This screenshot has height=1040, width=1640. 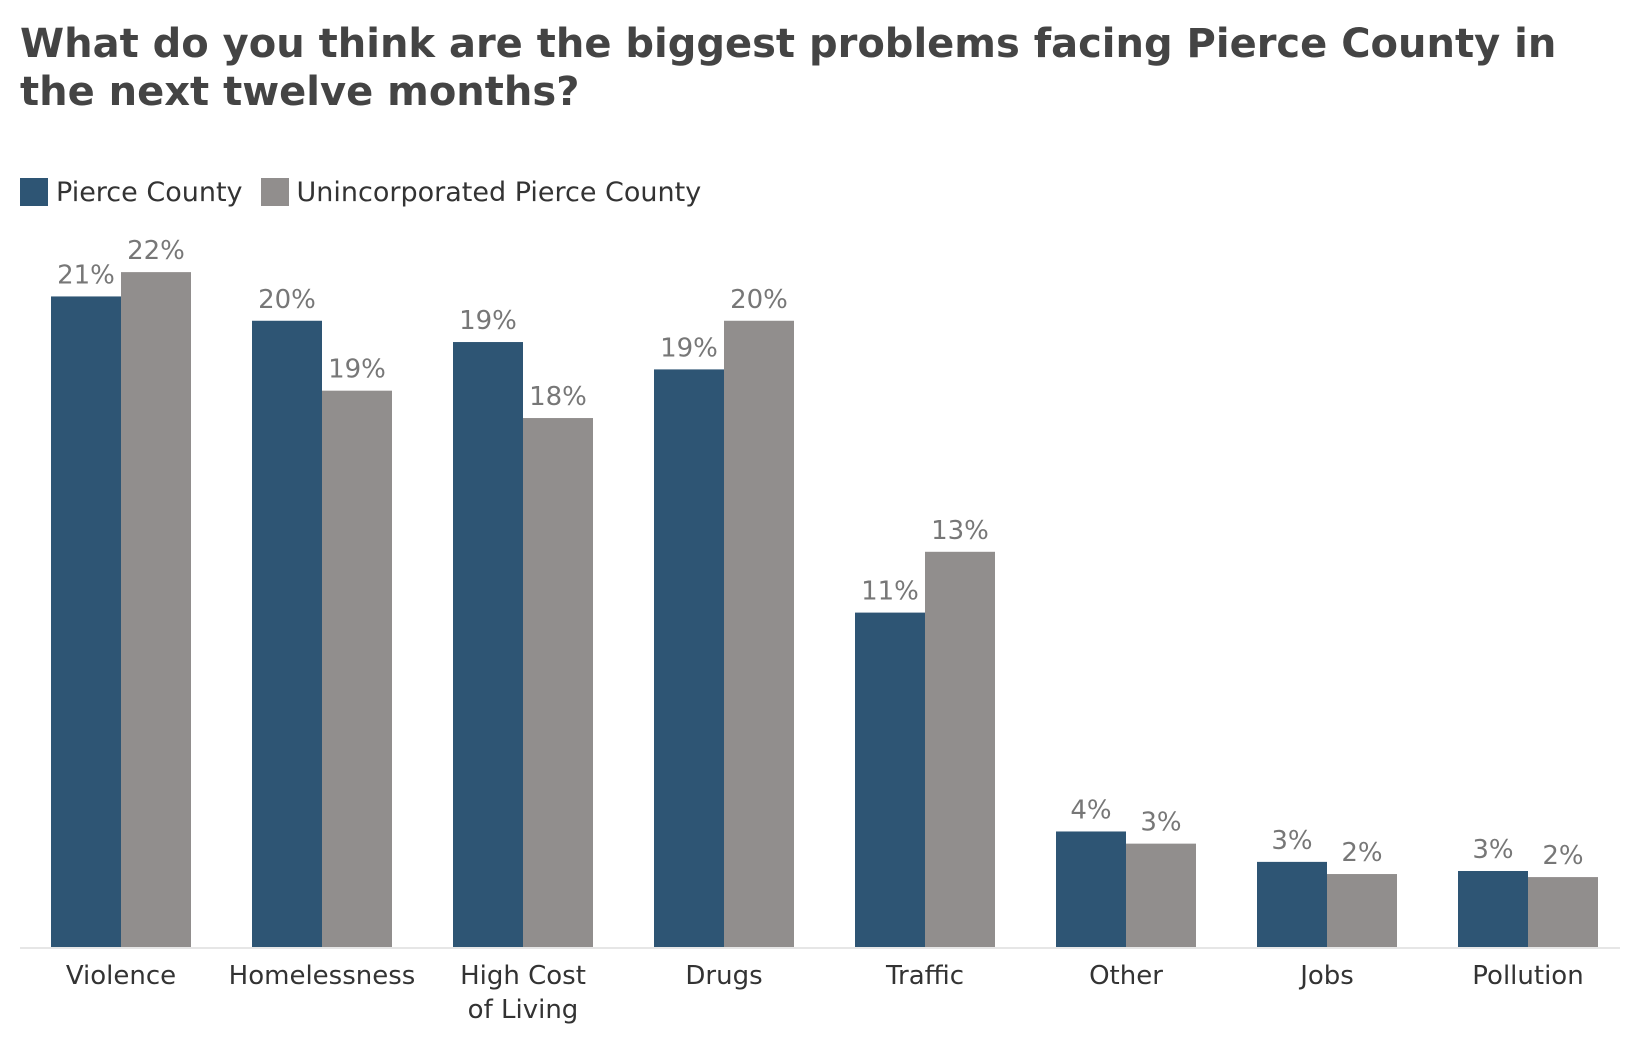 I want to click on bar-other-pierce-county, so click(x=1091, y=889).